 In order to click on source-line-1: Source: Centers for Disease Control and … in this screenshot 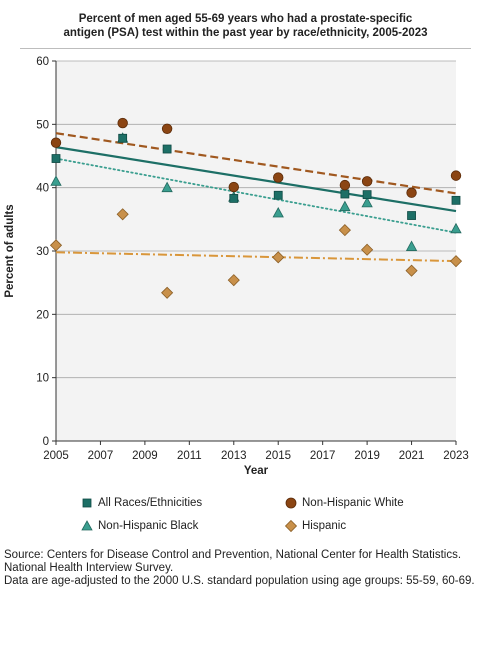, I will do `click(233, 561)`.